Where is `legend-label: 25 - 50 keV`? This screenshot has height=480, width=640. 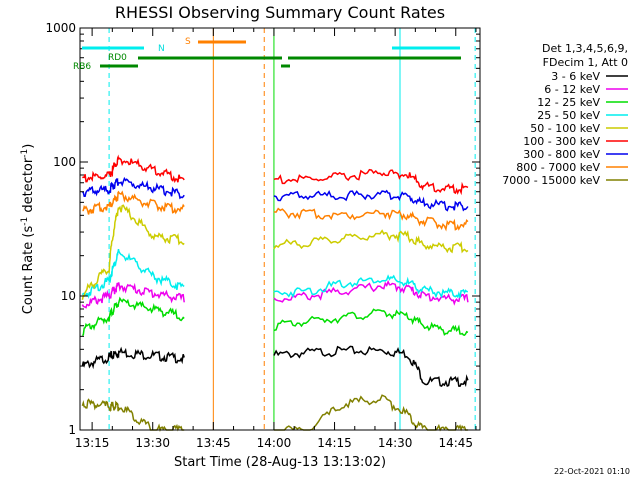 legend-label: 25 - 50 keV is located at coordinates (568, 115).